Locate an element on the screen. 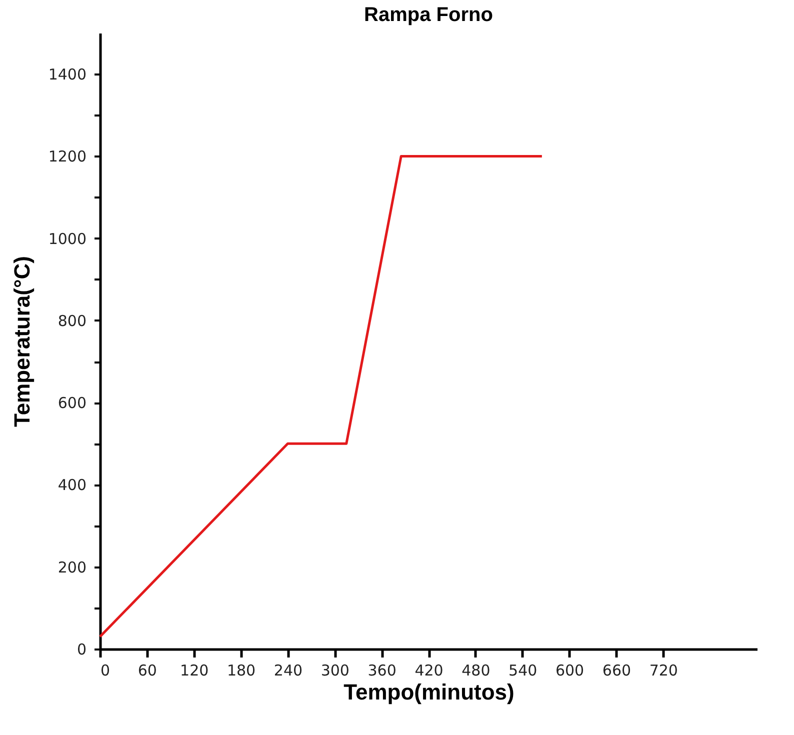 This screenshot has width=794, height=735. y-axis-title: Temperatura(°C) is located at coordinates (21, 341).